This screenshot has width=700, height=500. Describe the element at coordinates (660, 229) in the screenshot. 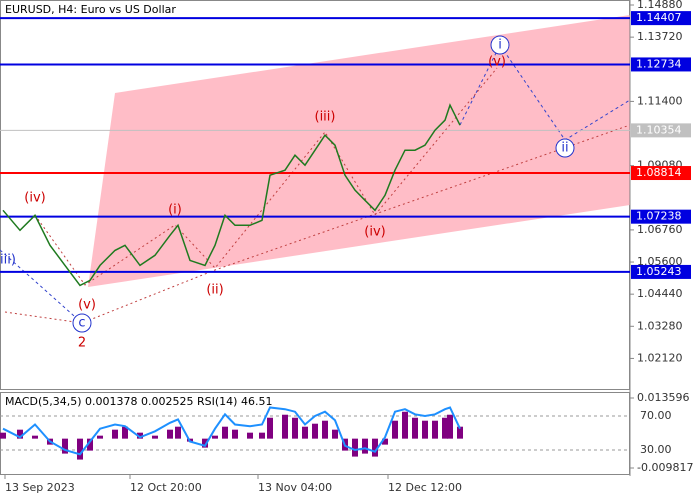

I see `y-tick-label: 1.06760` at that location.